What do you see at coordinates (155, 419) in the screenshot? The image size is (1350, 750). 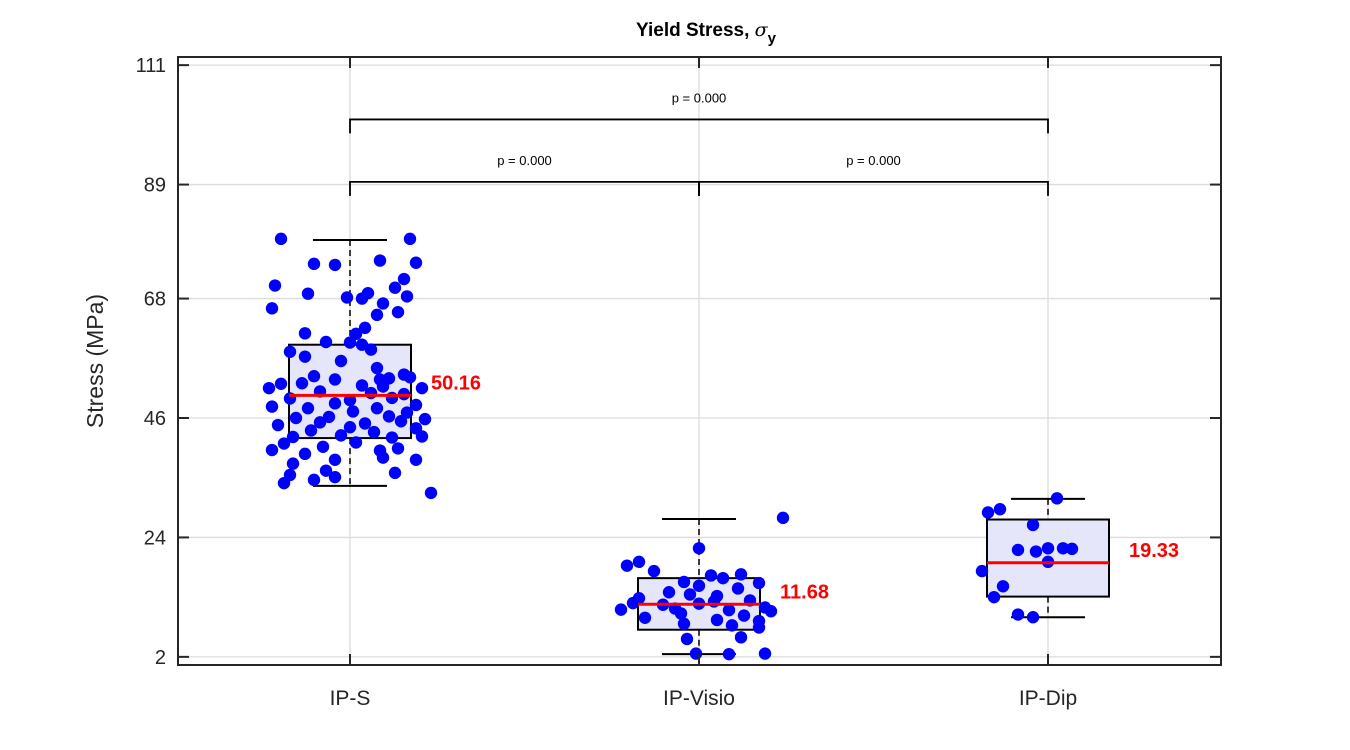 I see `y-tick-label: 46` at bounding box center [155, 419].